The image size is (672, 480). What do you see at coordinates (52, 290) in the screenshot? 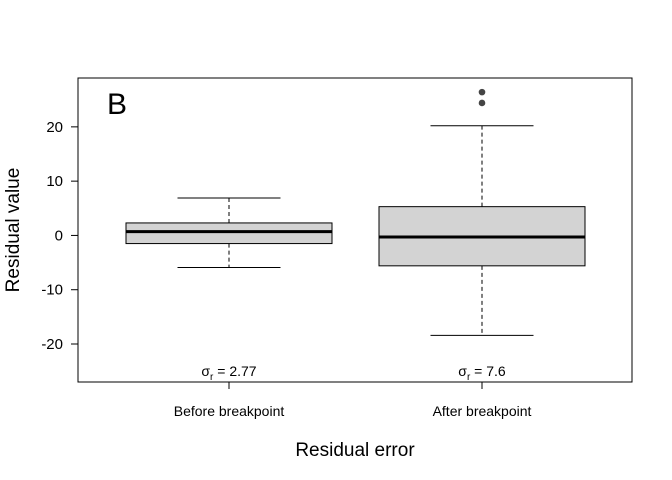
I see `y-tick-label: -10` at bounding box center [52, 290].